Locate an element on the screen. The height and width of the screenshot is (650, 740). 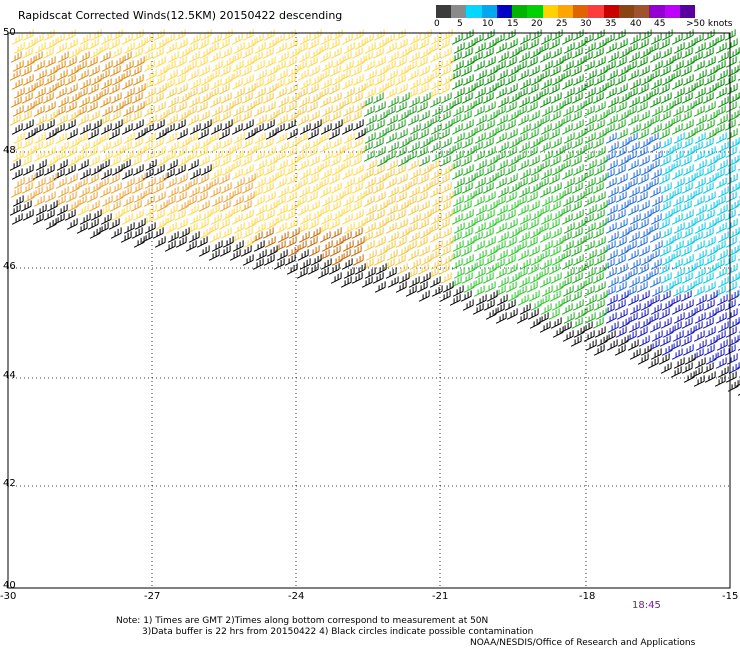
colorbar-label: 35 is located at coordinates (611, 24).